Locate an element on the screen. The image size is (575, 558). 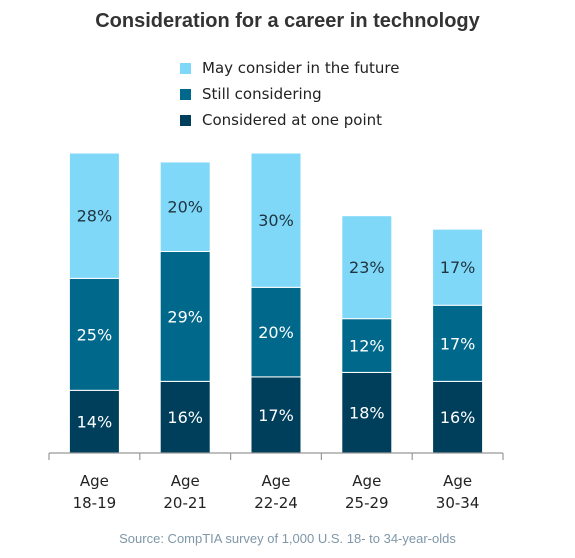
data-label: 30% is located at coordinates (276, 220).